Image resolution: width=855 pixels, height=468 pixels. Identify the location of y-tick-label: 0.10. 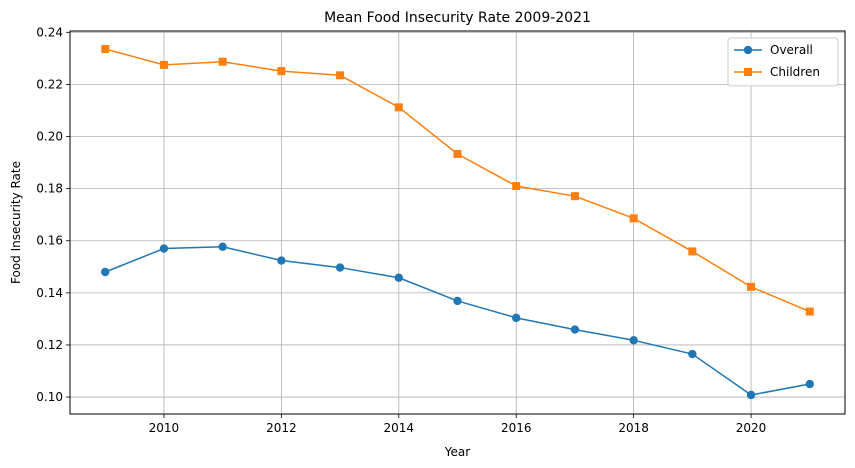
(49, 397).